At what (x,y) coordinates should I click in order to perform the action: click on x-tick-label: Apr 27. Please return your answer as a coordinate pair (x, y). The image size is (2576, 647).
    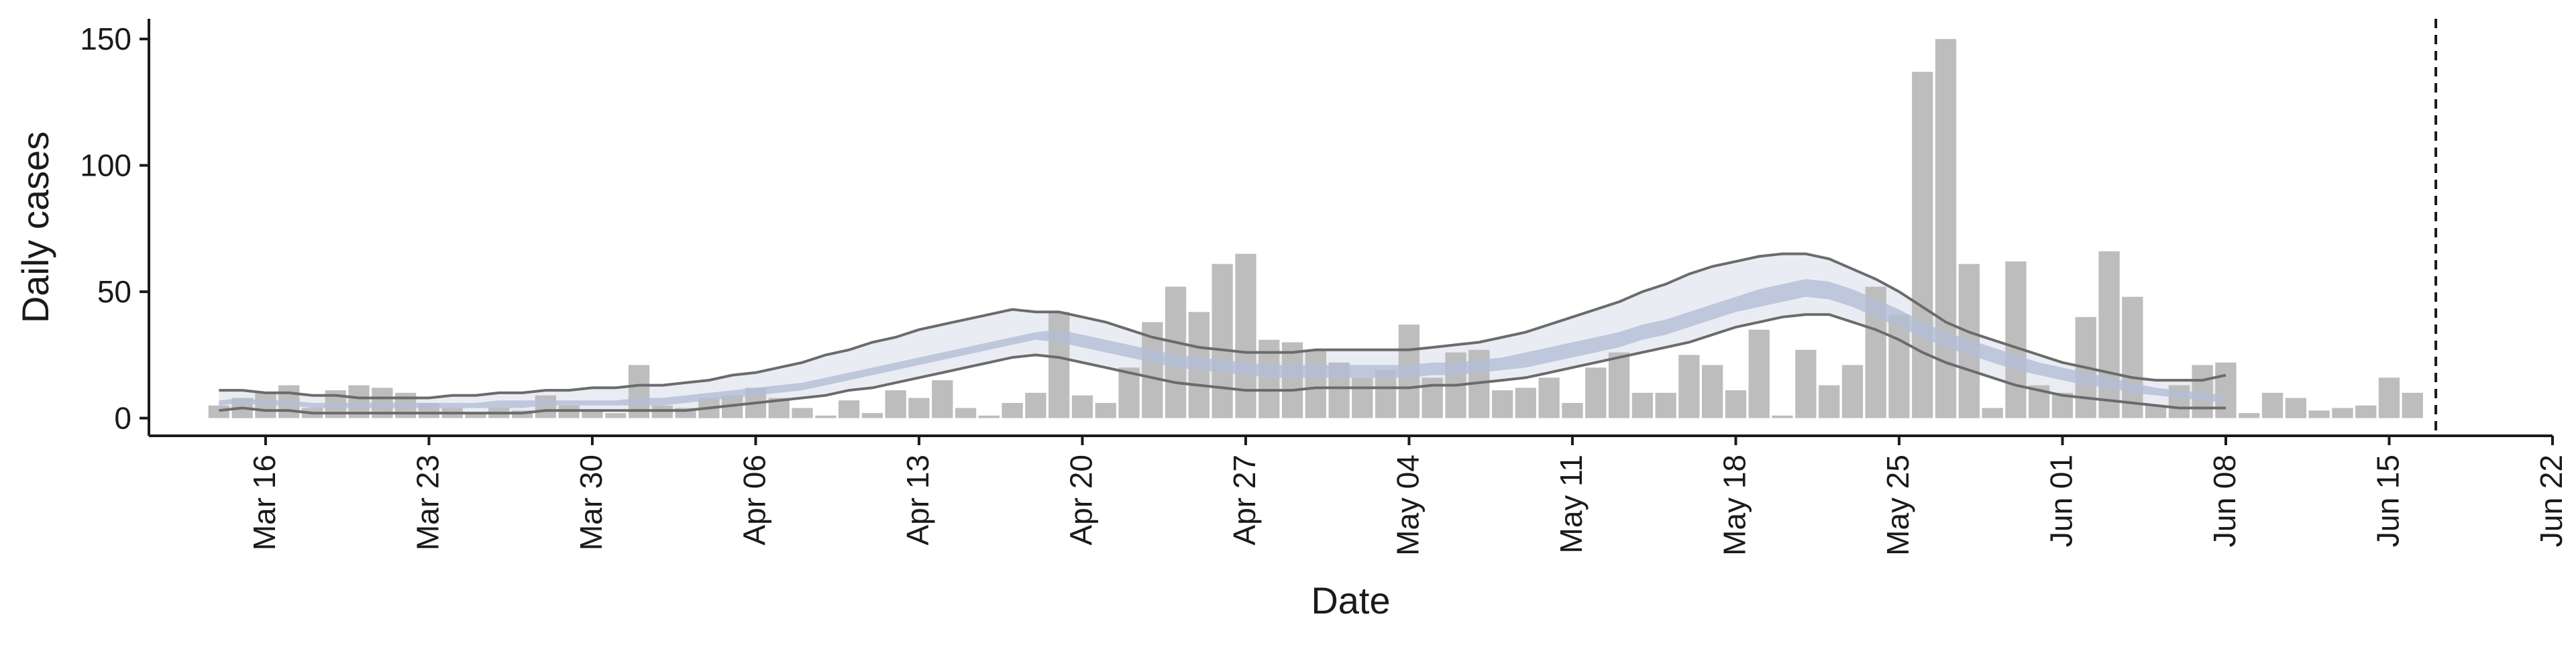
    Looking at the image, I should click on (1244, 501).